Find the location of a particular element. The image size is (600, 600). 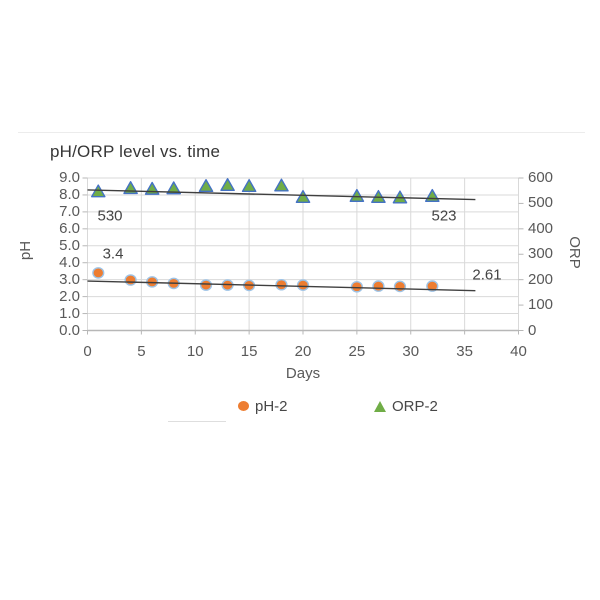

y-axis-left-tick-label: 4.0 is located at coordinates (69, 262).